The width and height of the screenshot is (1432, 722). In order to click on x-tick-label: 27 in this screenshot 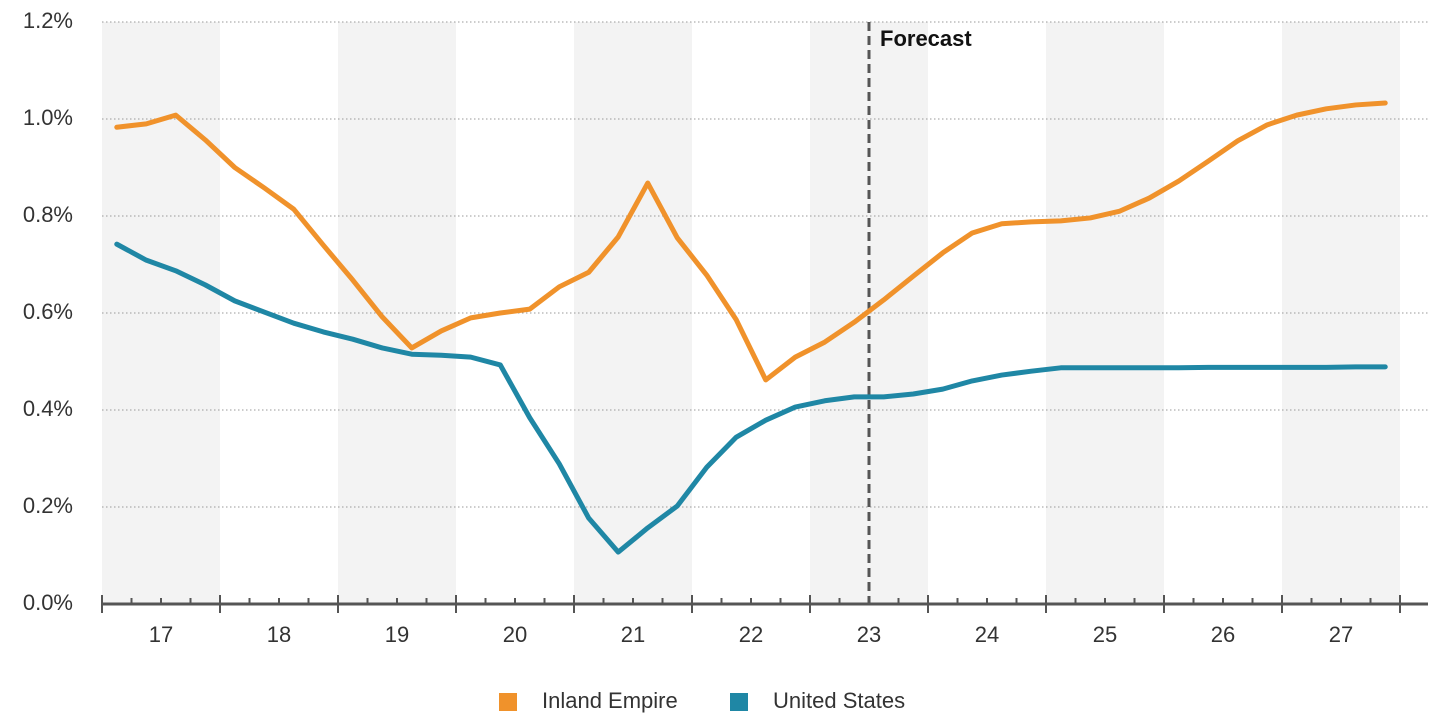, I will do `click(1341, 634)`.